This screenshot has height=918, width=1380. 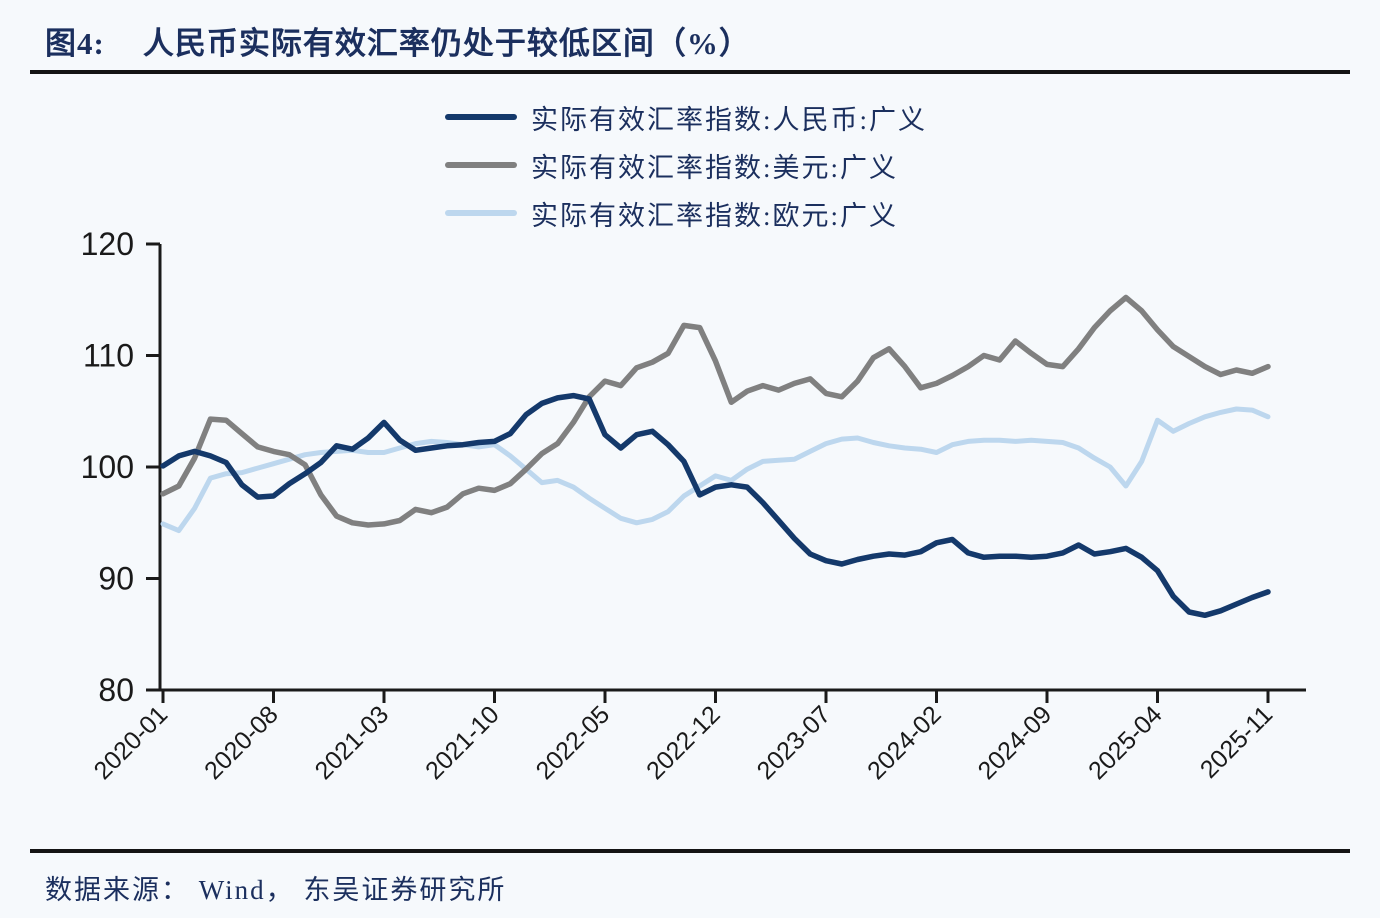 I want to click on legend-item-usd: 实际有效汇率指数:美元:广义, so click(x=686, y=165).